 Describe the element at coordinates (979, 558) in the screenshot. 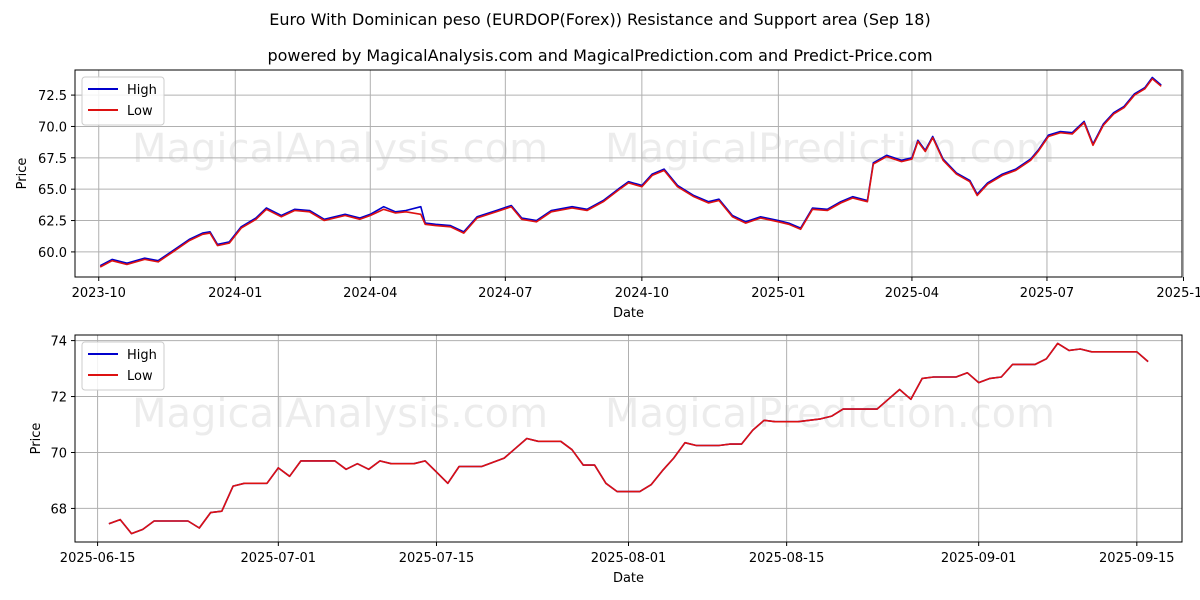

I see `x-tick-label: 2025-09-01` at that location.